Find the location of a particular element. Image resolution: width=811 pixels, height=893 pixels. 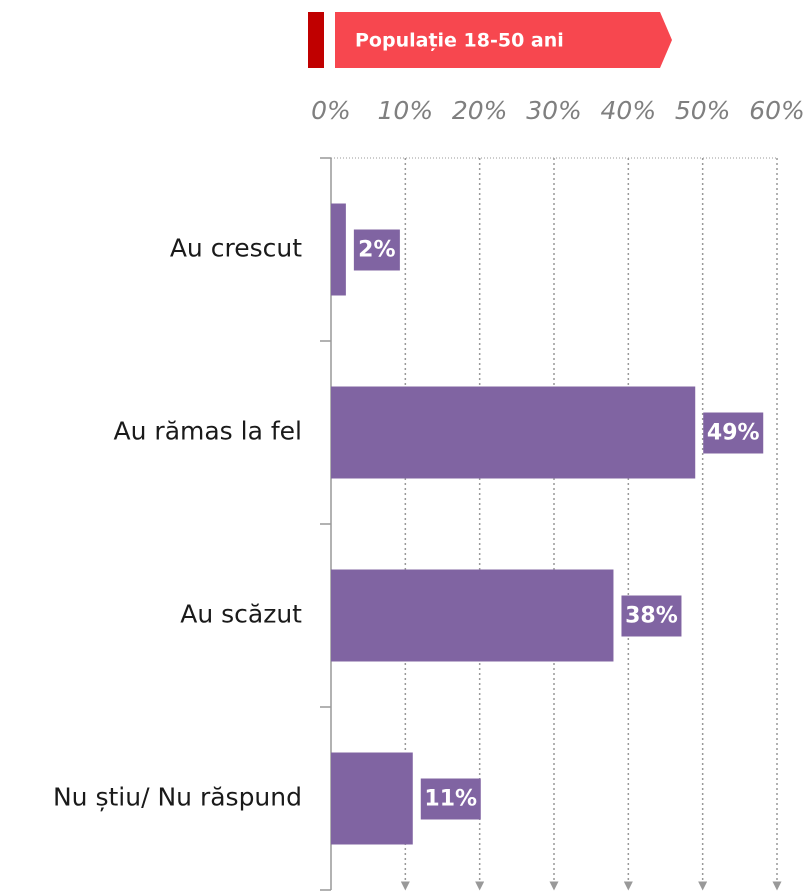

y-tick-label: Au rămas la fel is located at coordinates (208, 431).